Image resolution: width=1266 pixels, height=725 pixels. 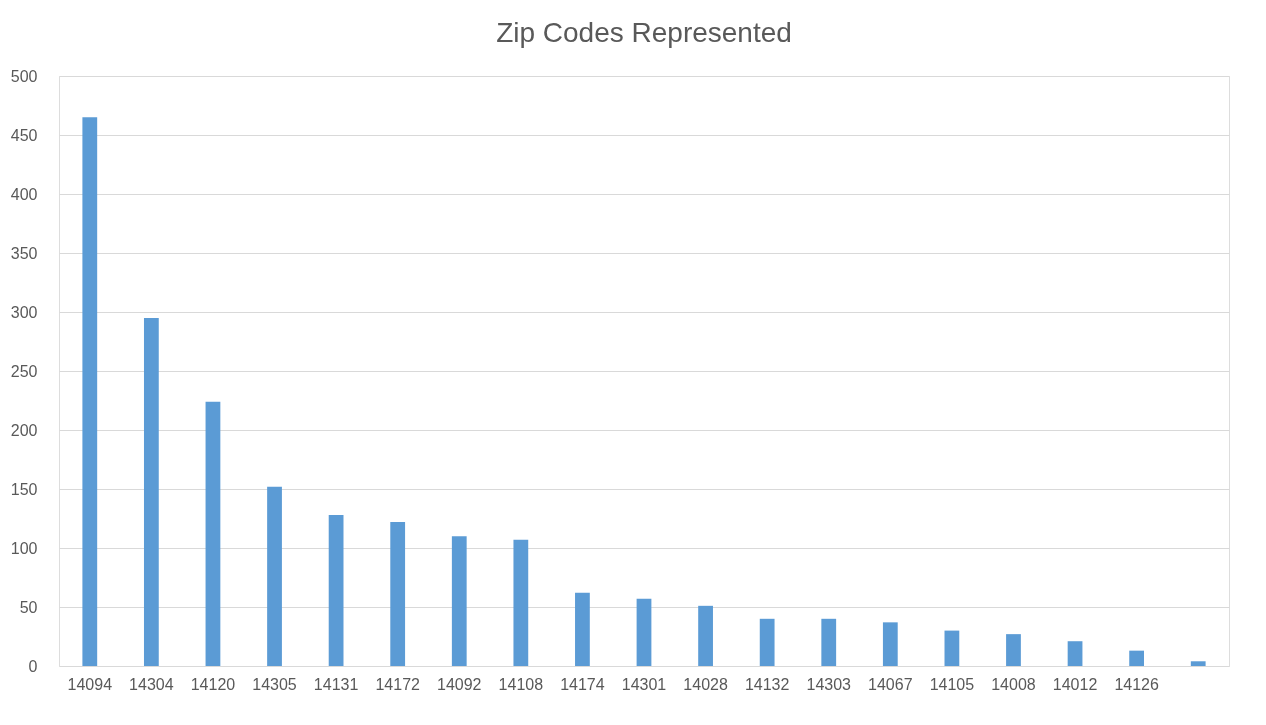 What do you see at coordinates (24, 312) in the screenshot?
I see `y-tick-label: 300` at bounding box center [24, 312].